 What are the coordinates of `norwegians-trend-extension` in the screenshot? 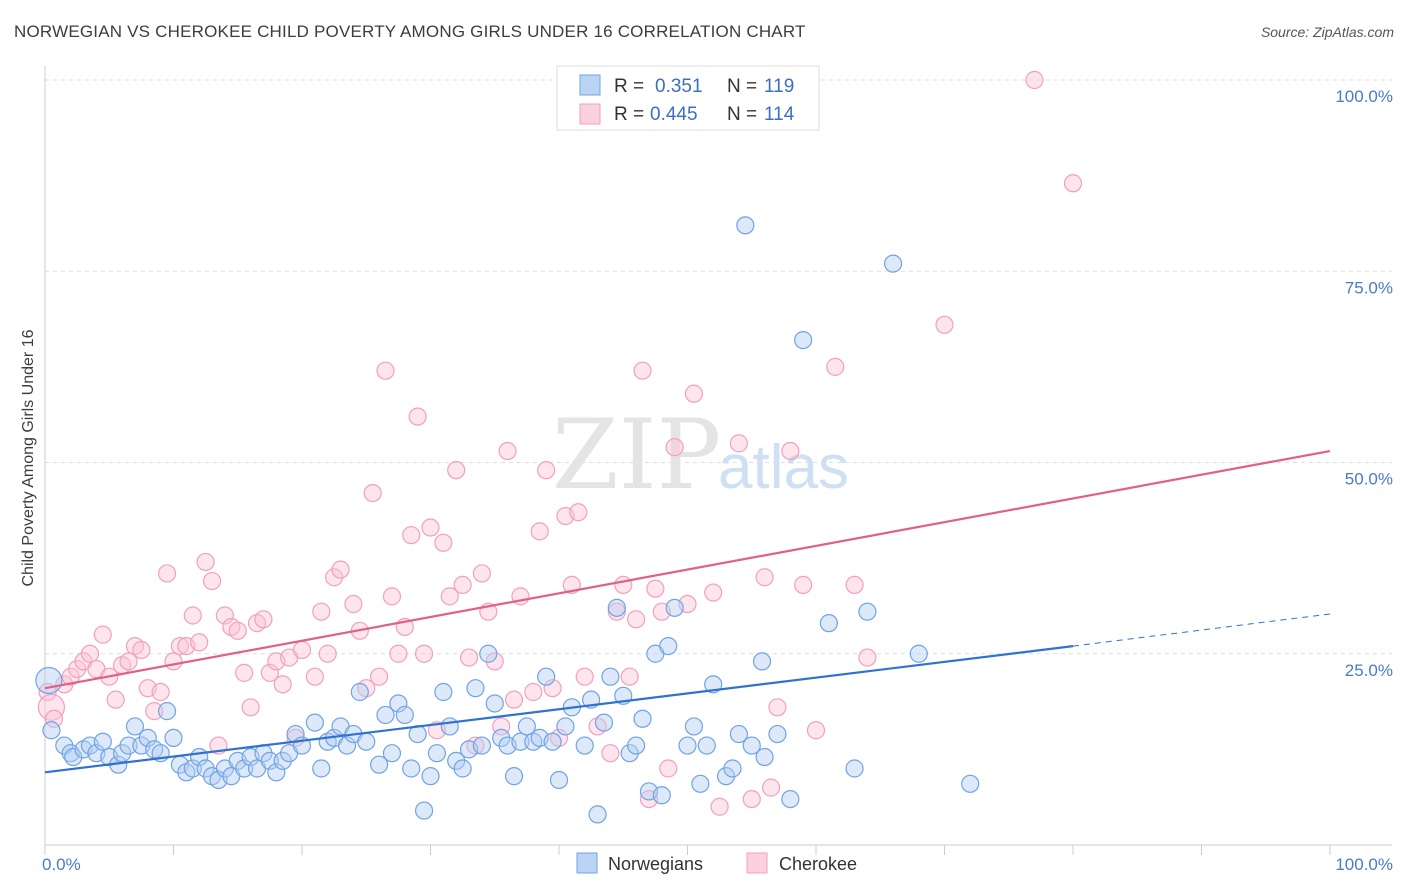 It's located at (1201, 630).